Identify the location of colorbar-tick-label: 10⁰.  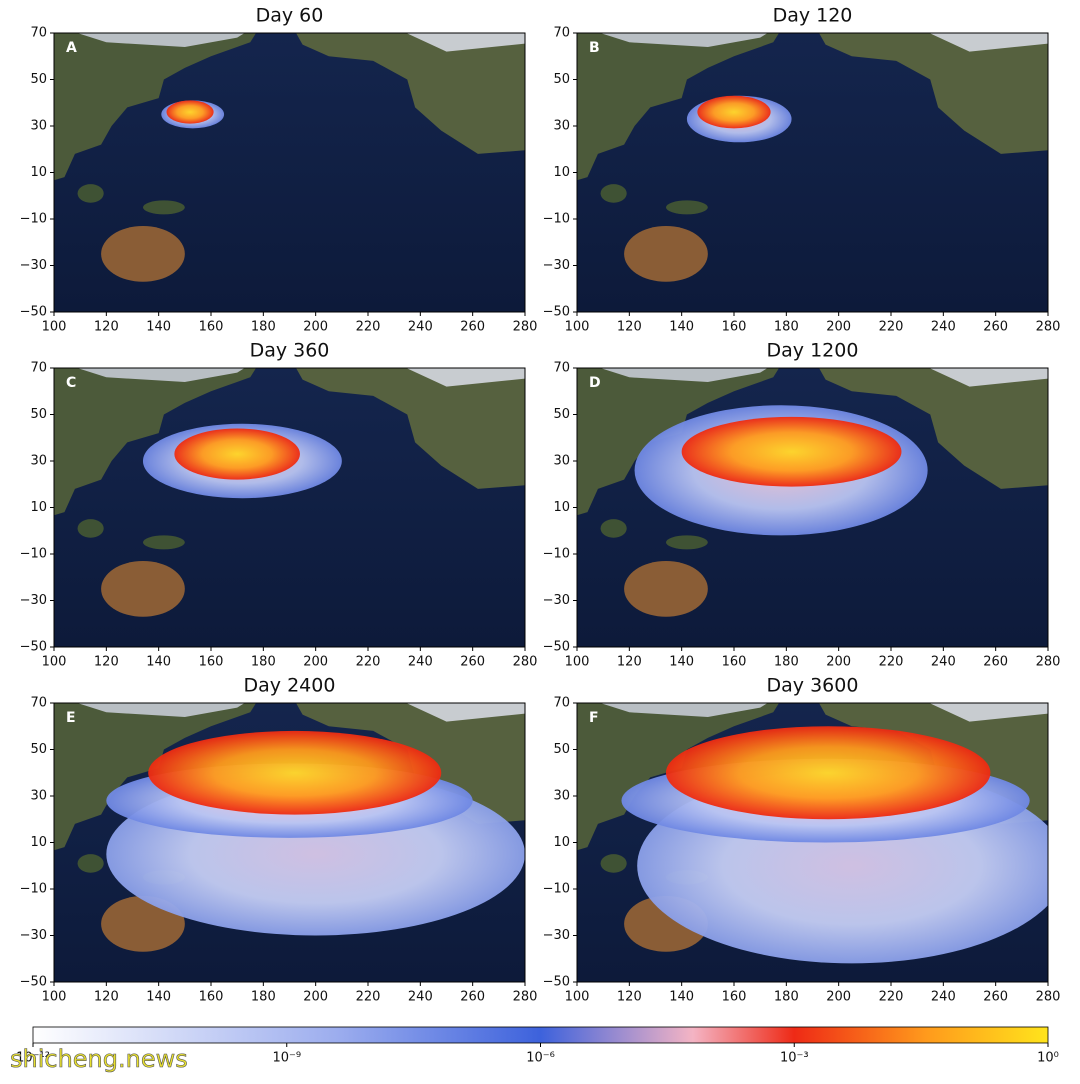
(1048, 1058).